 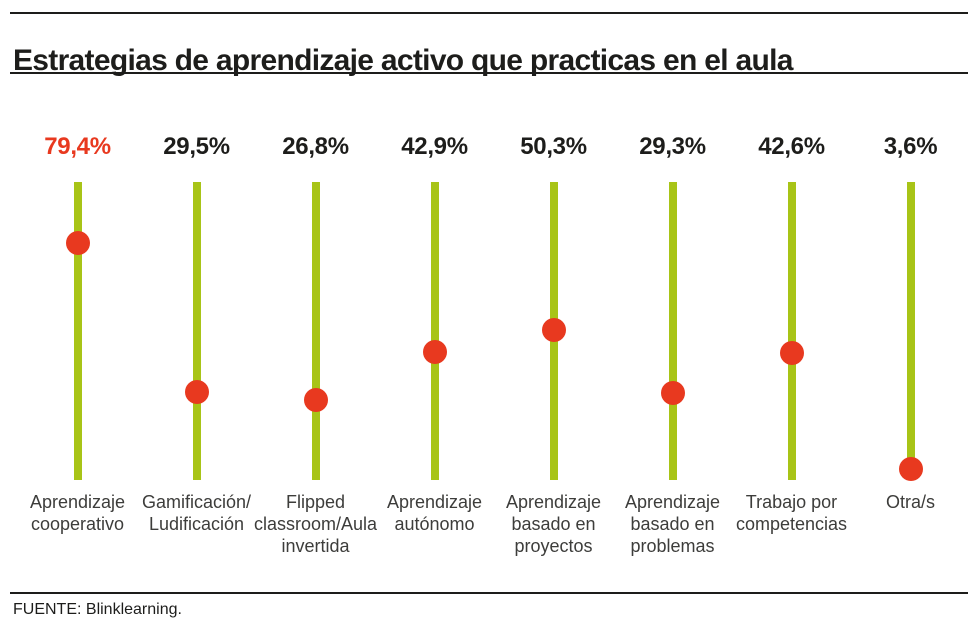 What do you see at coordinates (434, 146) in the screenshot?
I see `value-label: 42,9%` at bounding box center [434, 146].